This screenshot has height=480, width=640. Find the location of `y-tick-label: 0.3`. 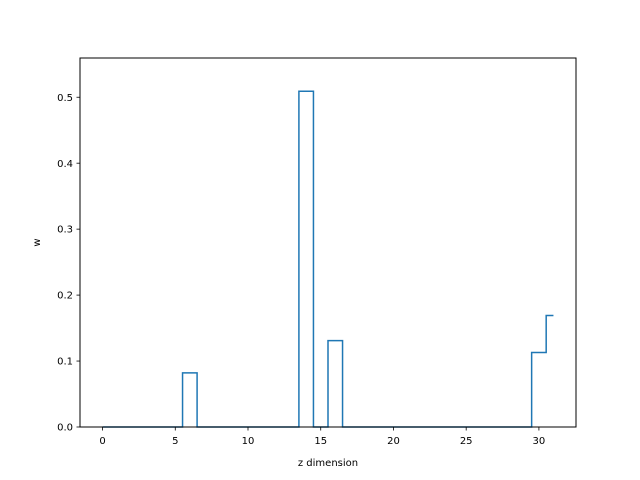

y-tick-label: 0.3 is located at coordinates (65, 230).